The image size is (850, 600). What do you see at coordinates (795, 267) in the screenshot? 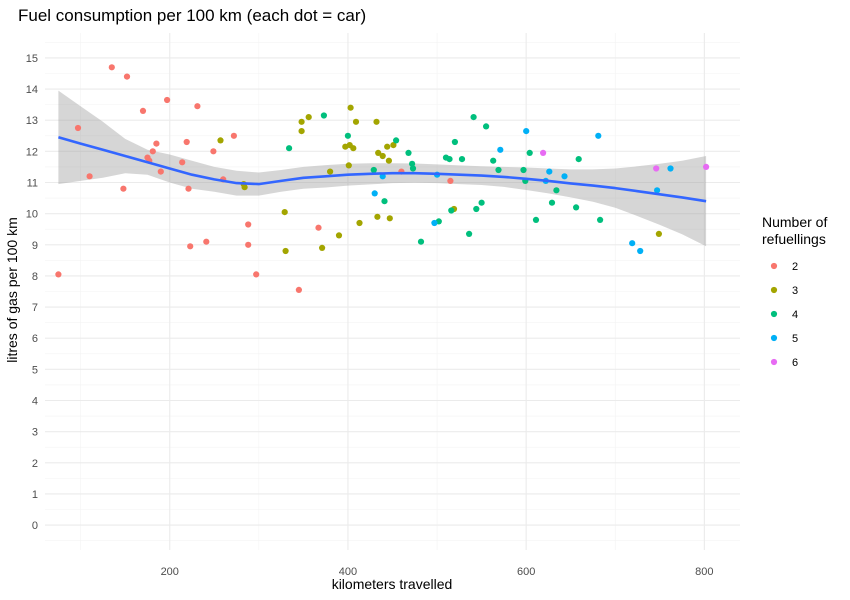
I see `legend-label: 2` at bounding box center [795, 267].